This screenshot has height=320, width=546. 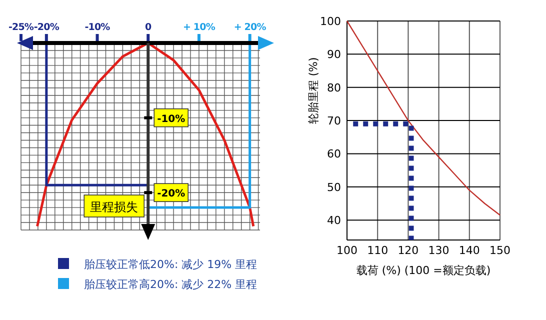 What do you see at coordinates (97, 27) in the screenshot?
I see `x-tick-label: -10%` at bounding box center [97, 27].